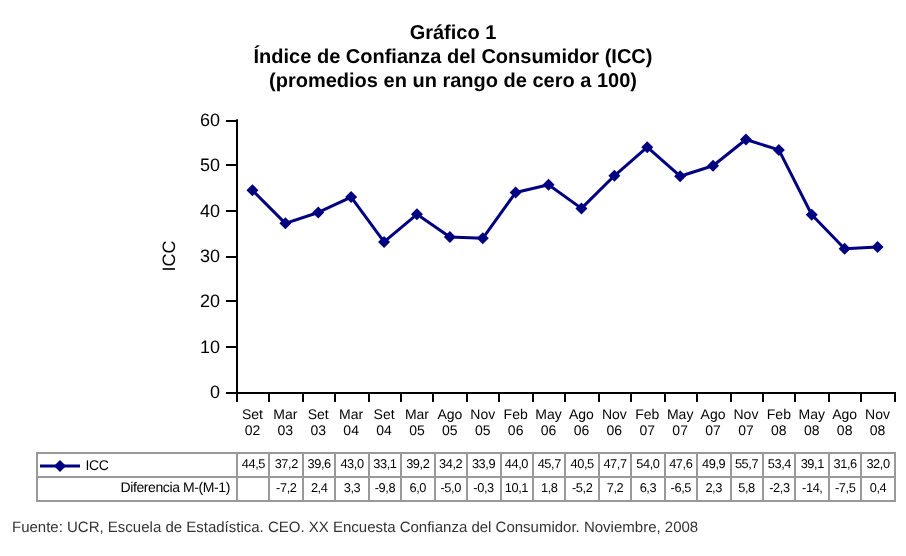  I want to click on y-tick-label: 50, so click(209, 165).